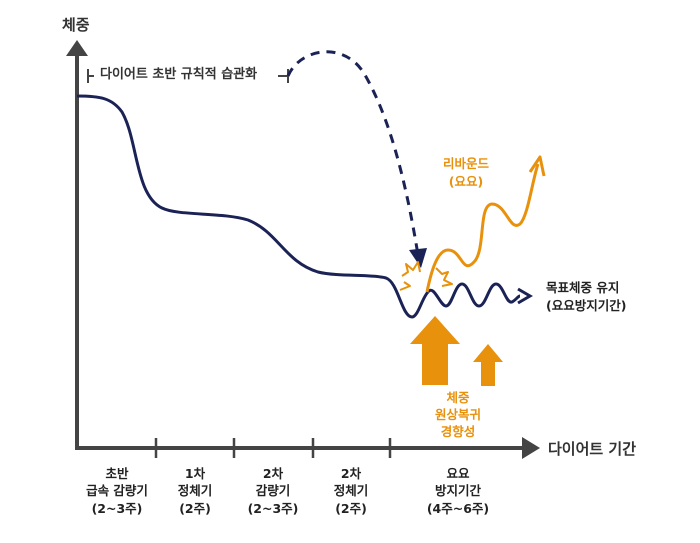  I want to click on dashed-arrowhead-icon, so click(418, 258).